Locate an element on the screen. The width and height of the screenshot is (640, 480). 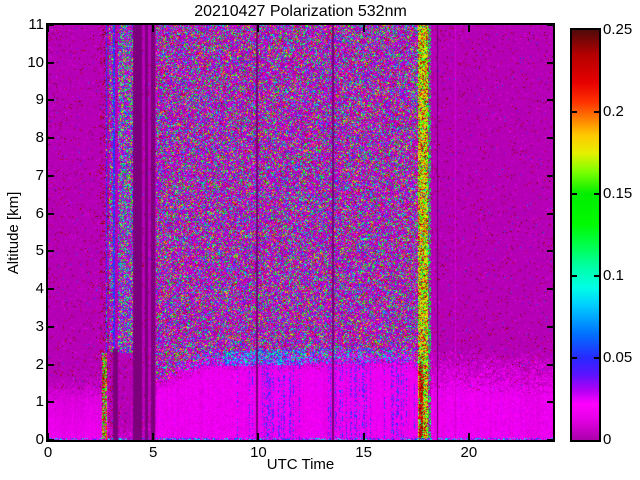
x-tick-label: 5 is located at coordinates (153, 452).